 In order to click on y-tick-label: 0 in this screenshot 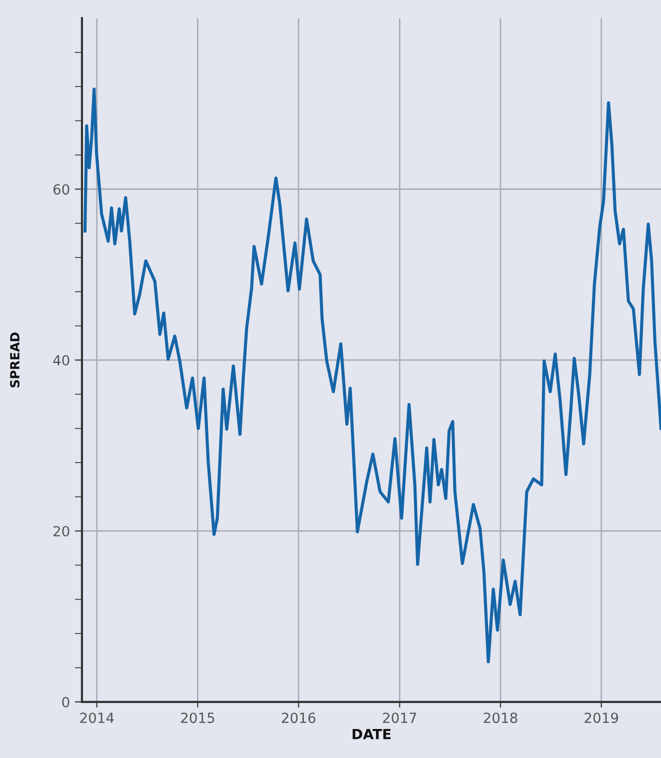, I will do `click(66, 702)`.